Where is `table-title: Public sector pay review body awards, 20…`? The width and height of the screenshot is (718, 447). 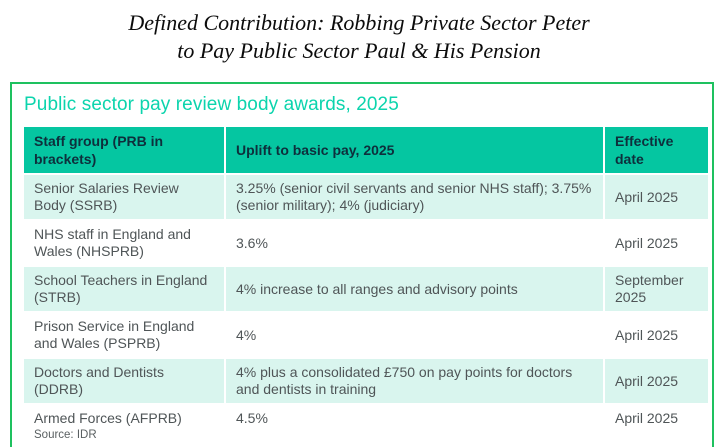
table-title: Public sector pay review body awards, 20… is located at coordinates (211, 104).